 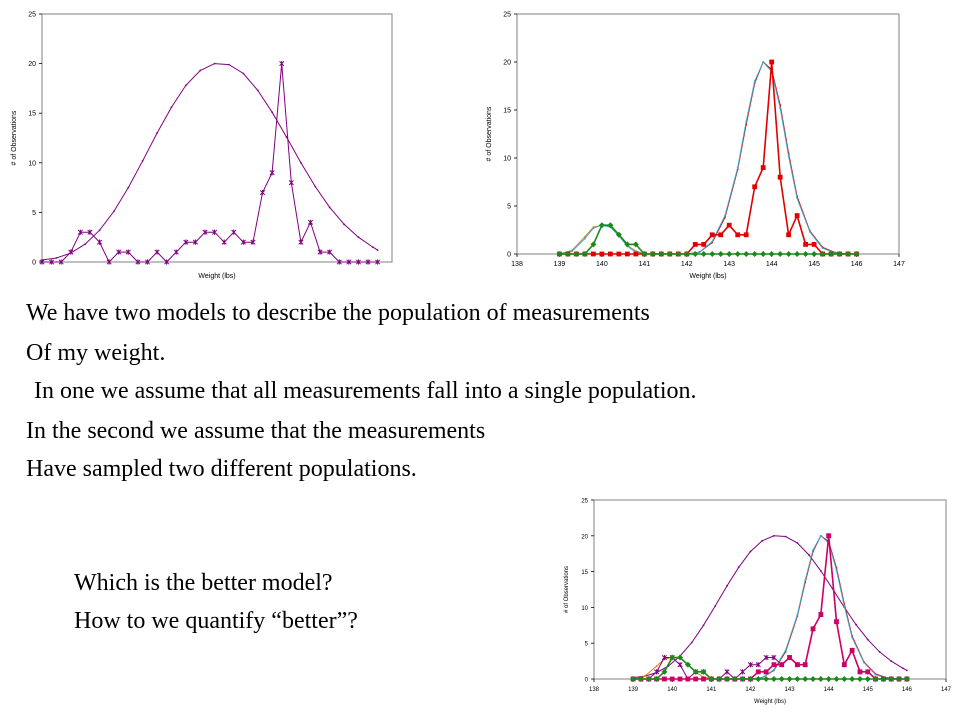 What do you see at coordinates (584, 609) in the screenshot?
I see `y-tick-label: 10` at bounding box center [584, 609].